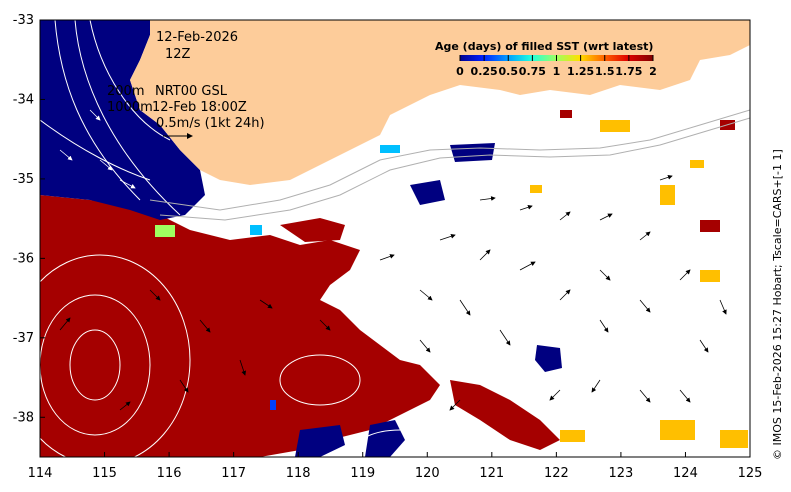 Image resolution: width=791 pixels, height=492 pixels. Describe the element at coordinates (23, 258) in the screenshot. I see `y-tick-label: -36` at that location.